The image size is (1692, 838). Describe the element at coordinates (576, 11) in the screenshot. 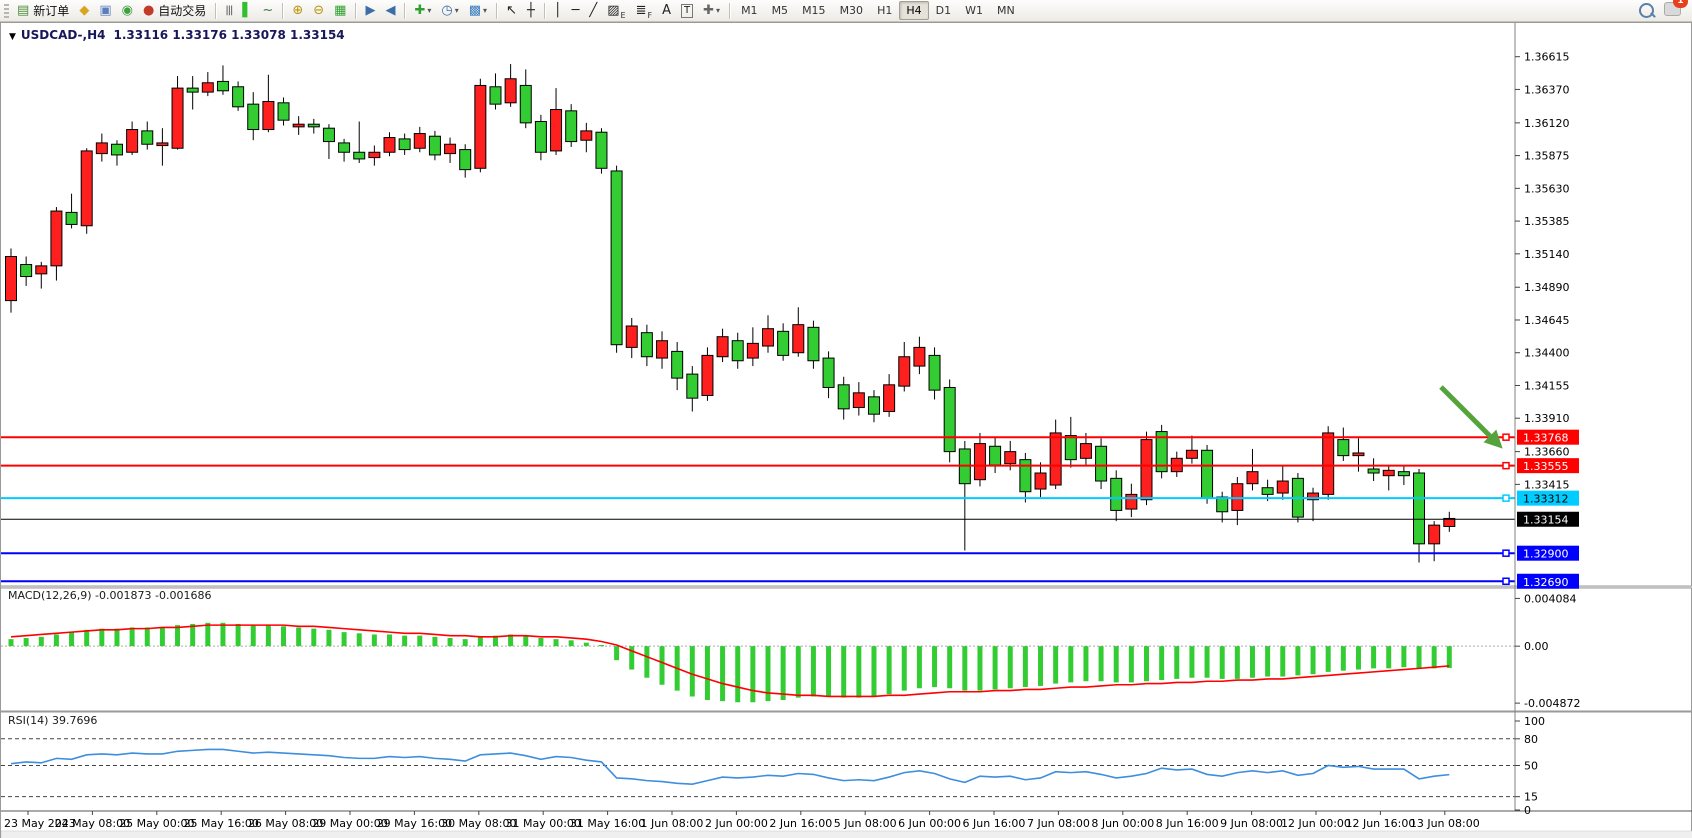

I see `horizontal-line-button: ─` at that location.